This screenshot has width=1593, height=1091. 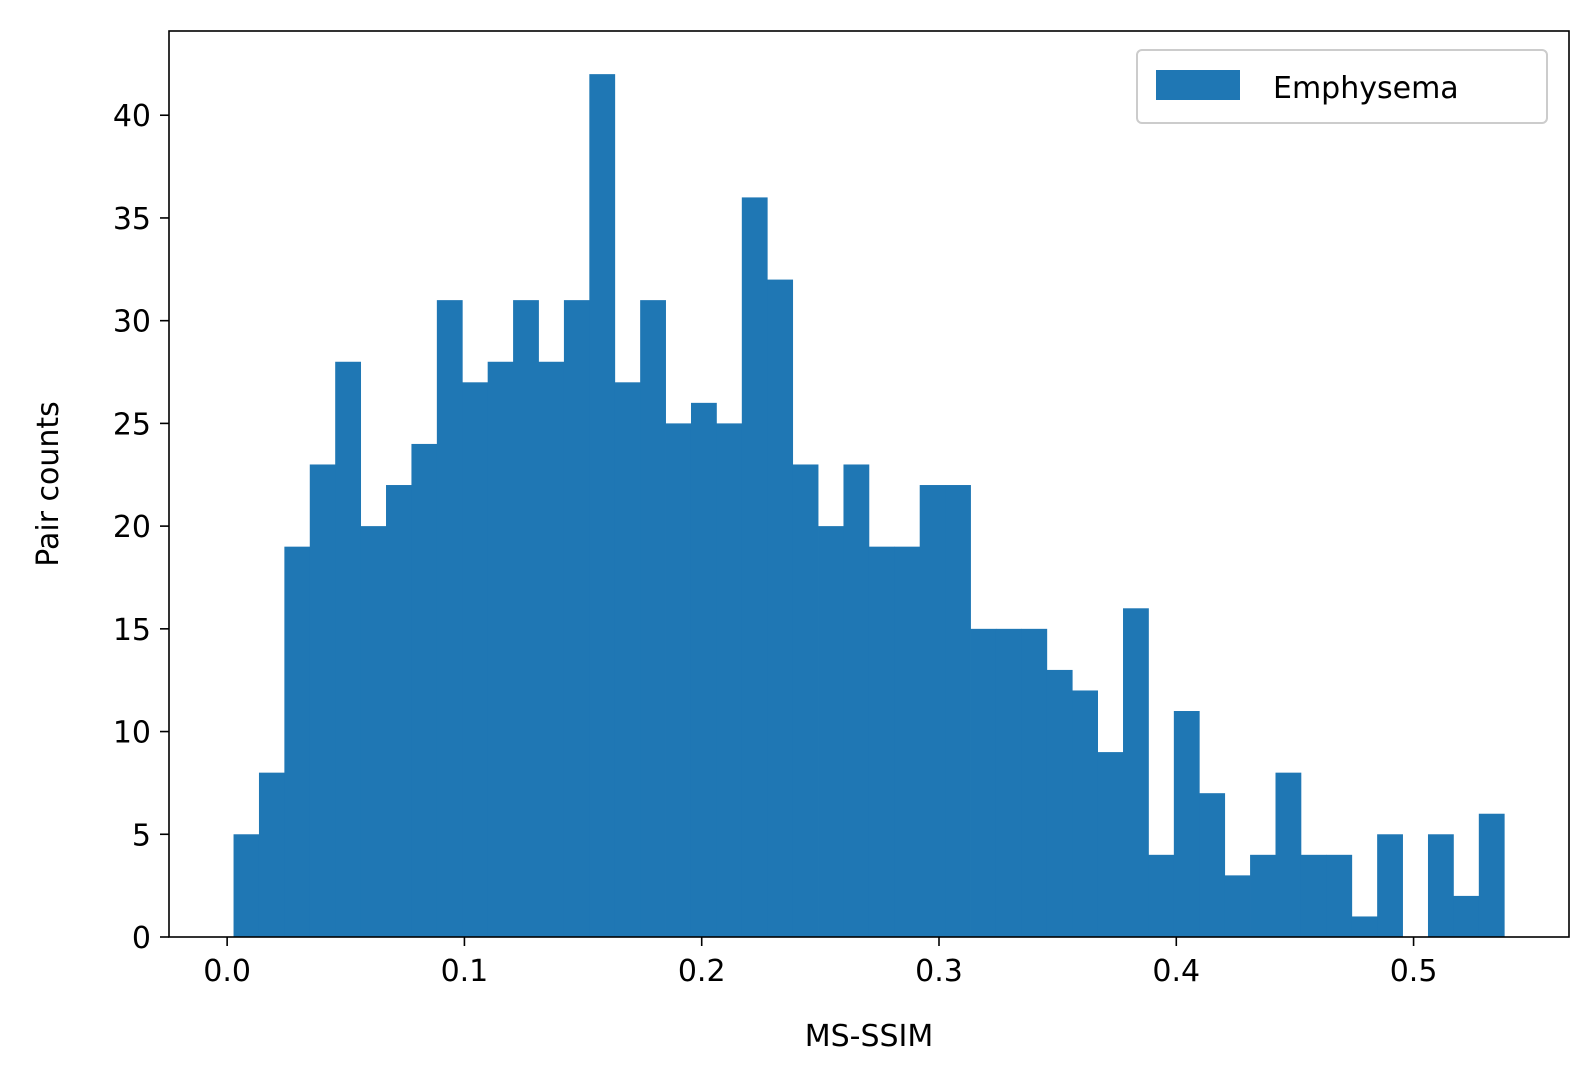 What do you see at coordinates (869, 1036) in the screenshot?
I see `x-axis-label: MS-SSIM` at bounding box center [869, 1036].